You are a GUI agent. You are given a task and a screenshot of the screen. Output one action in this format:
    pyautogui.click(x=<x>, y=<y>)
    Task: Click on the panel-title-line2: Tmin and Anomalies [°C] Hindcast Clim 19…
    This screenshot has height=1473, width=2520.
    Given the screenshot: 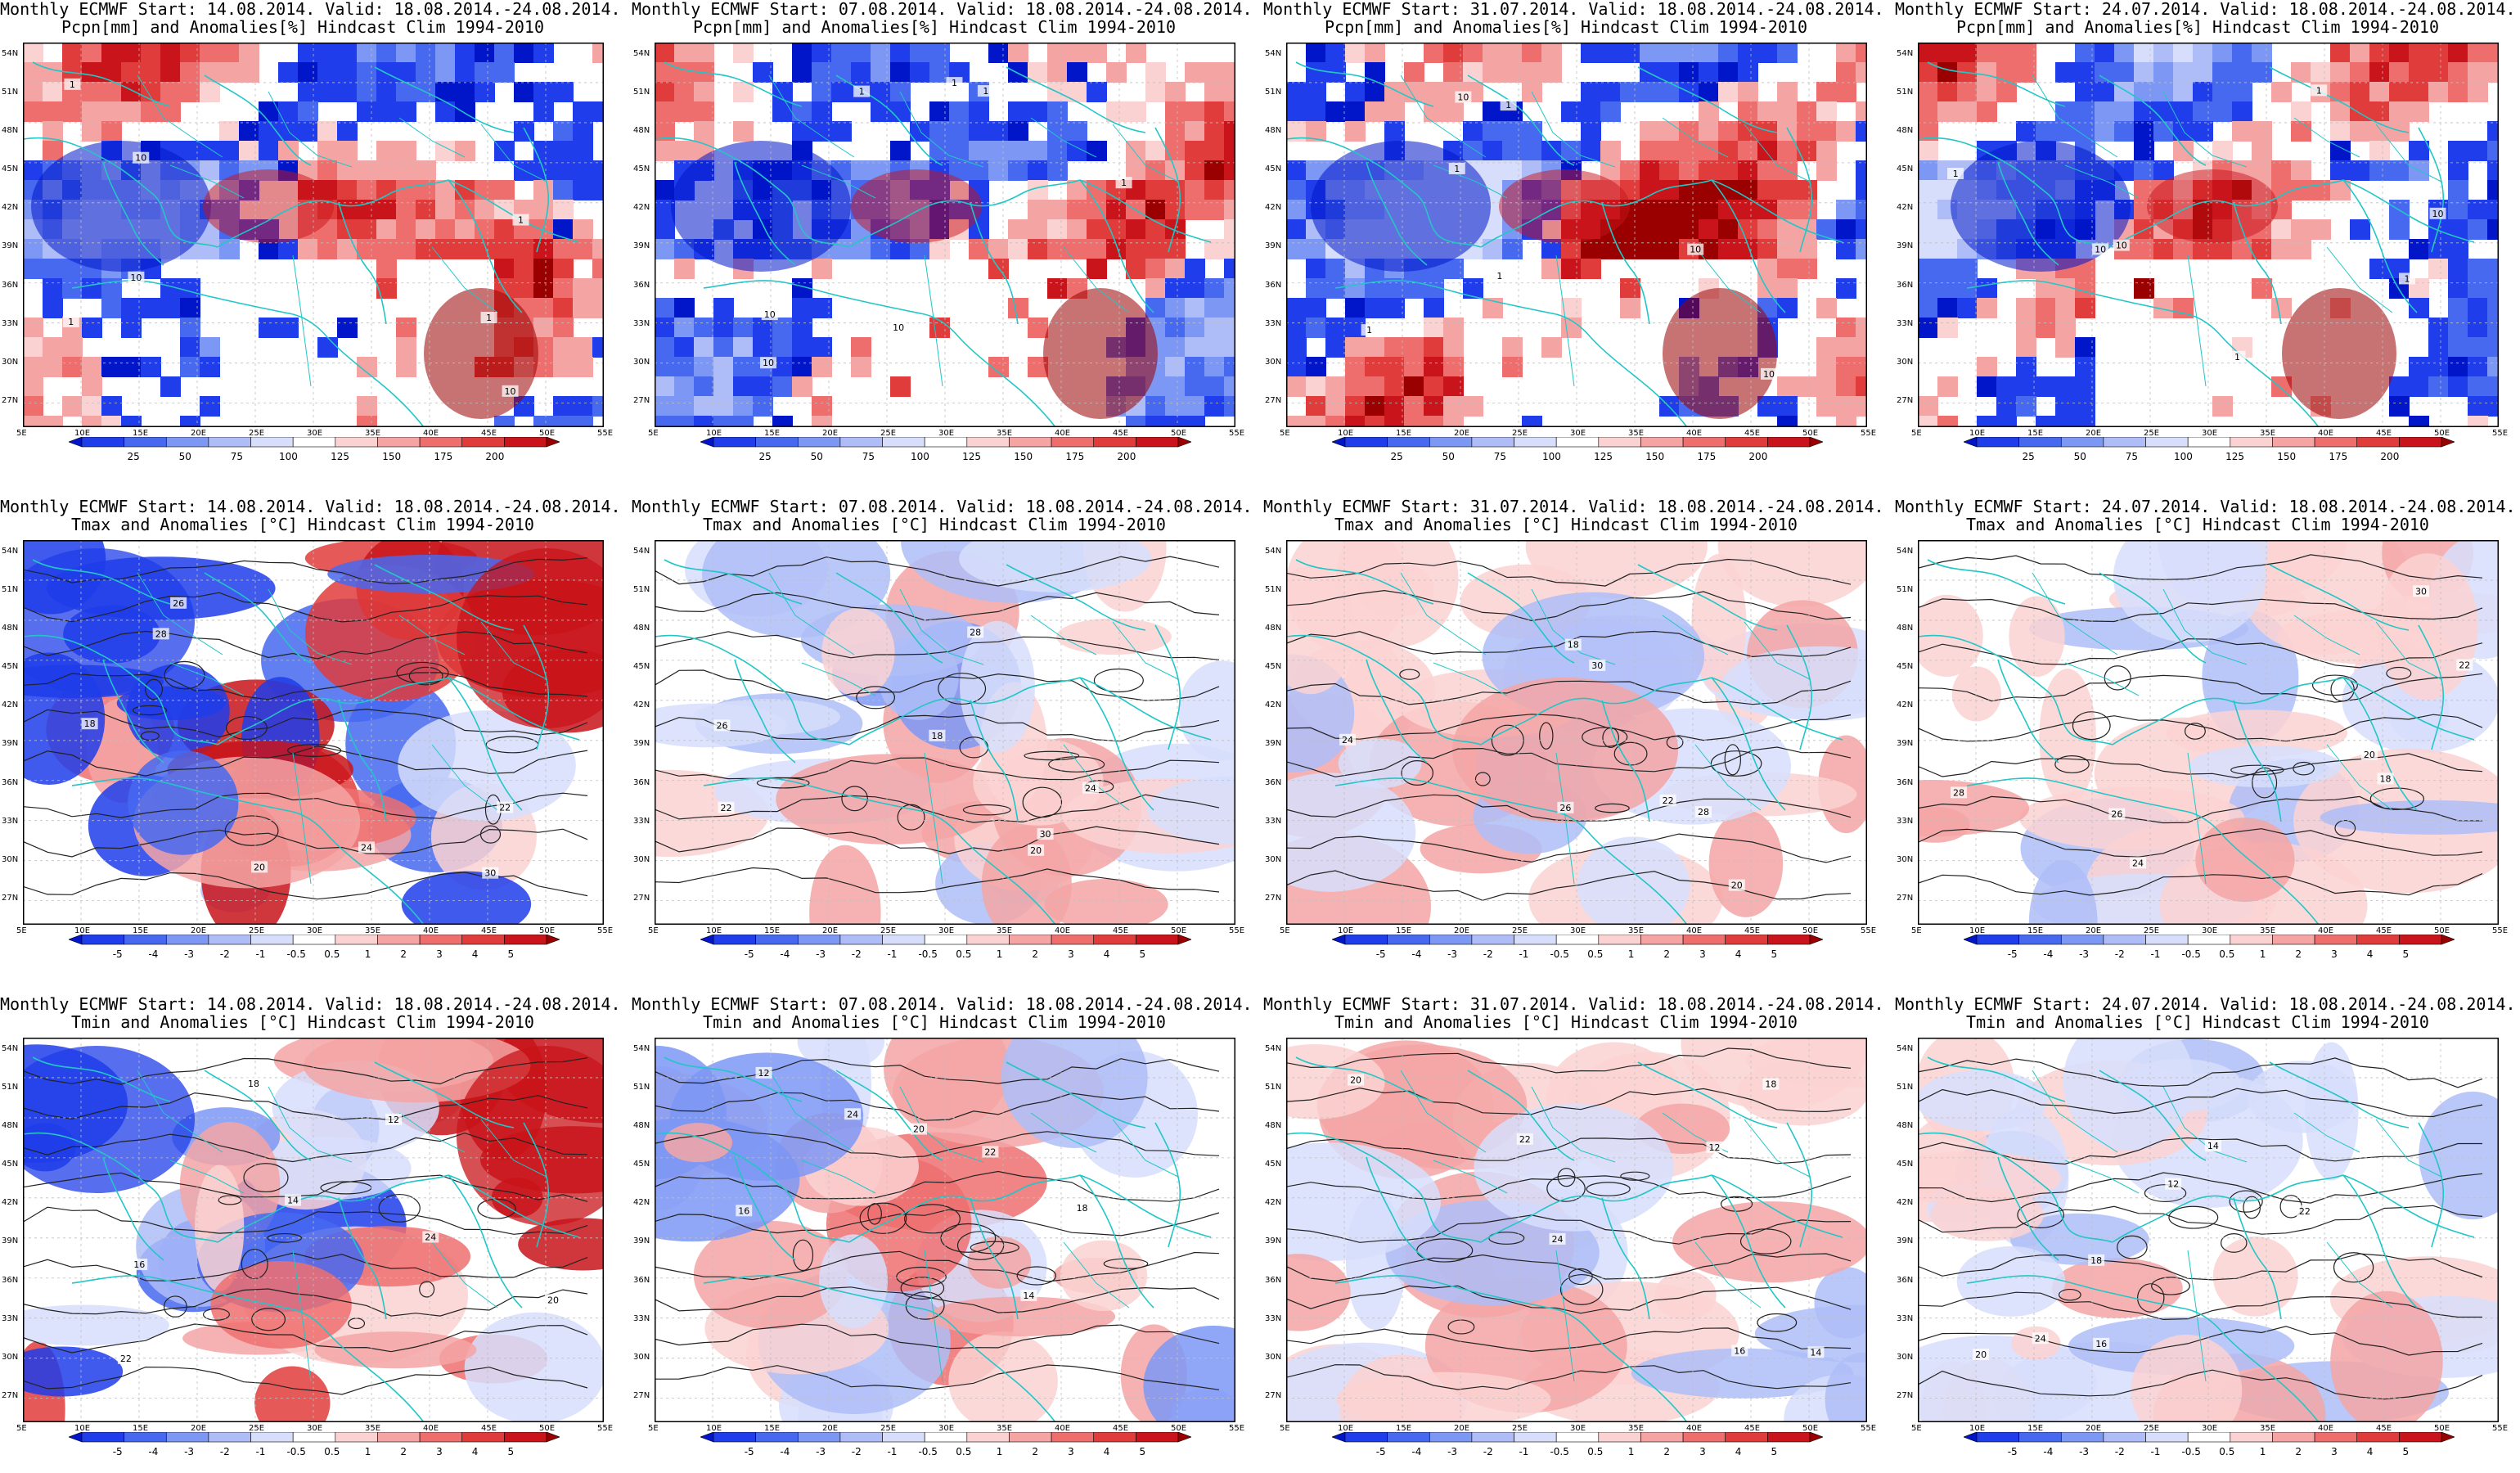 What is the action you would take?
    pyautogui.click(x=302, y=1022)
    